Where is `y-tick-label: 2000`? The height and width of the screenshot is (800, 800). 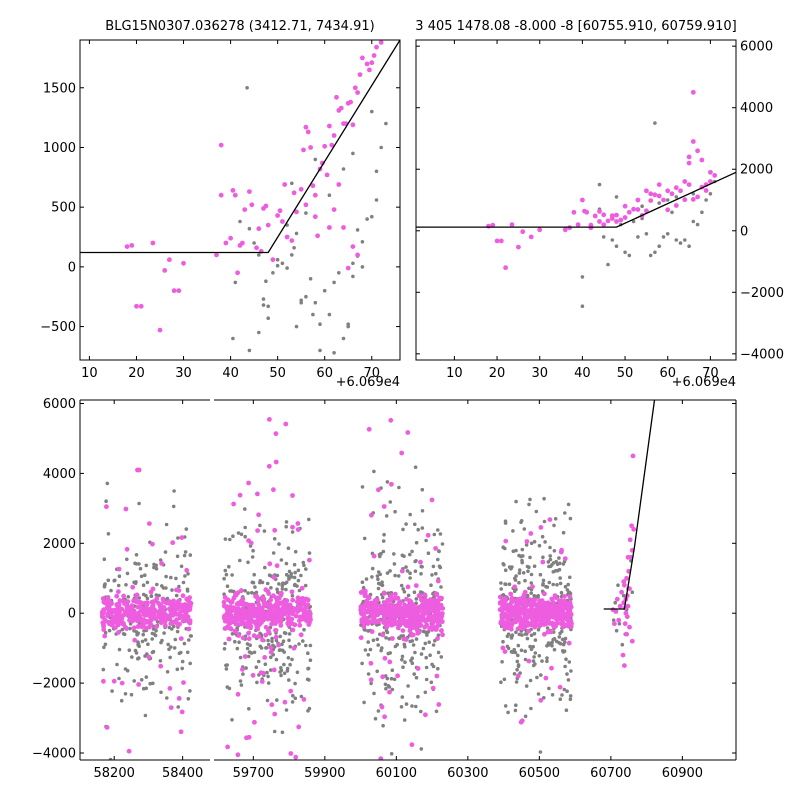
y-tick-label: 2000 is located at coordinates (59, 544).